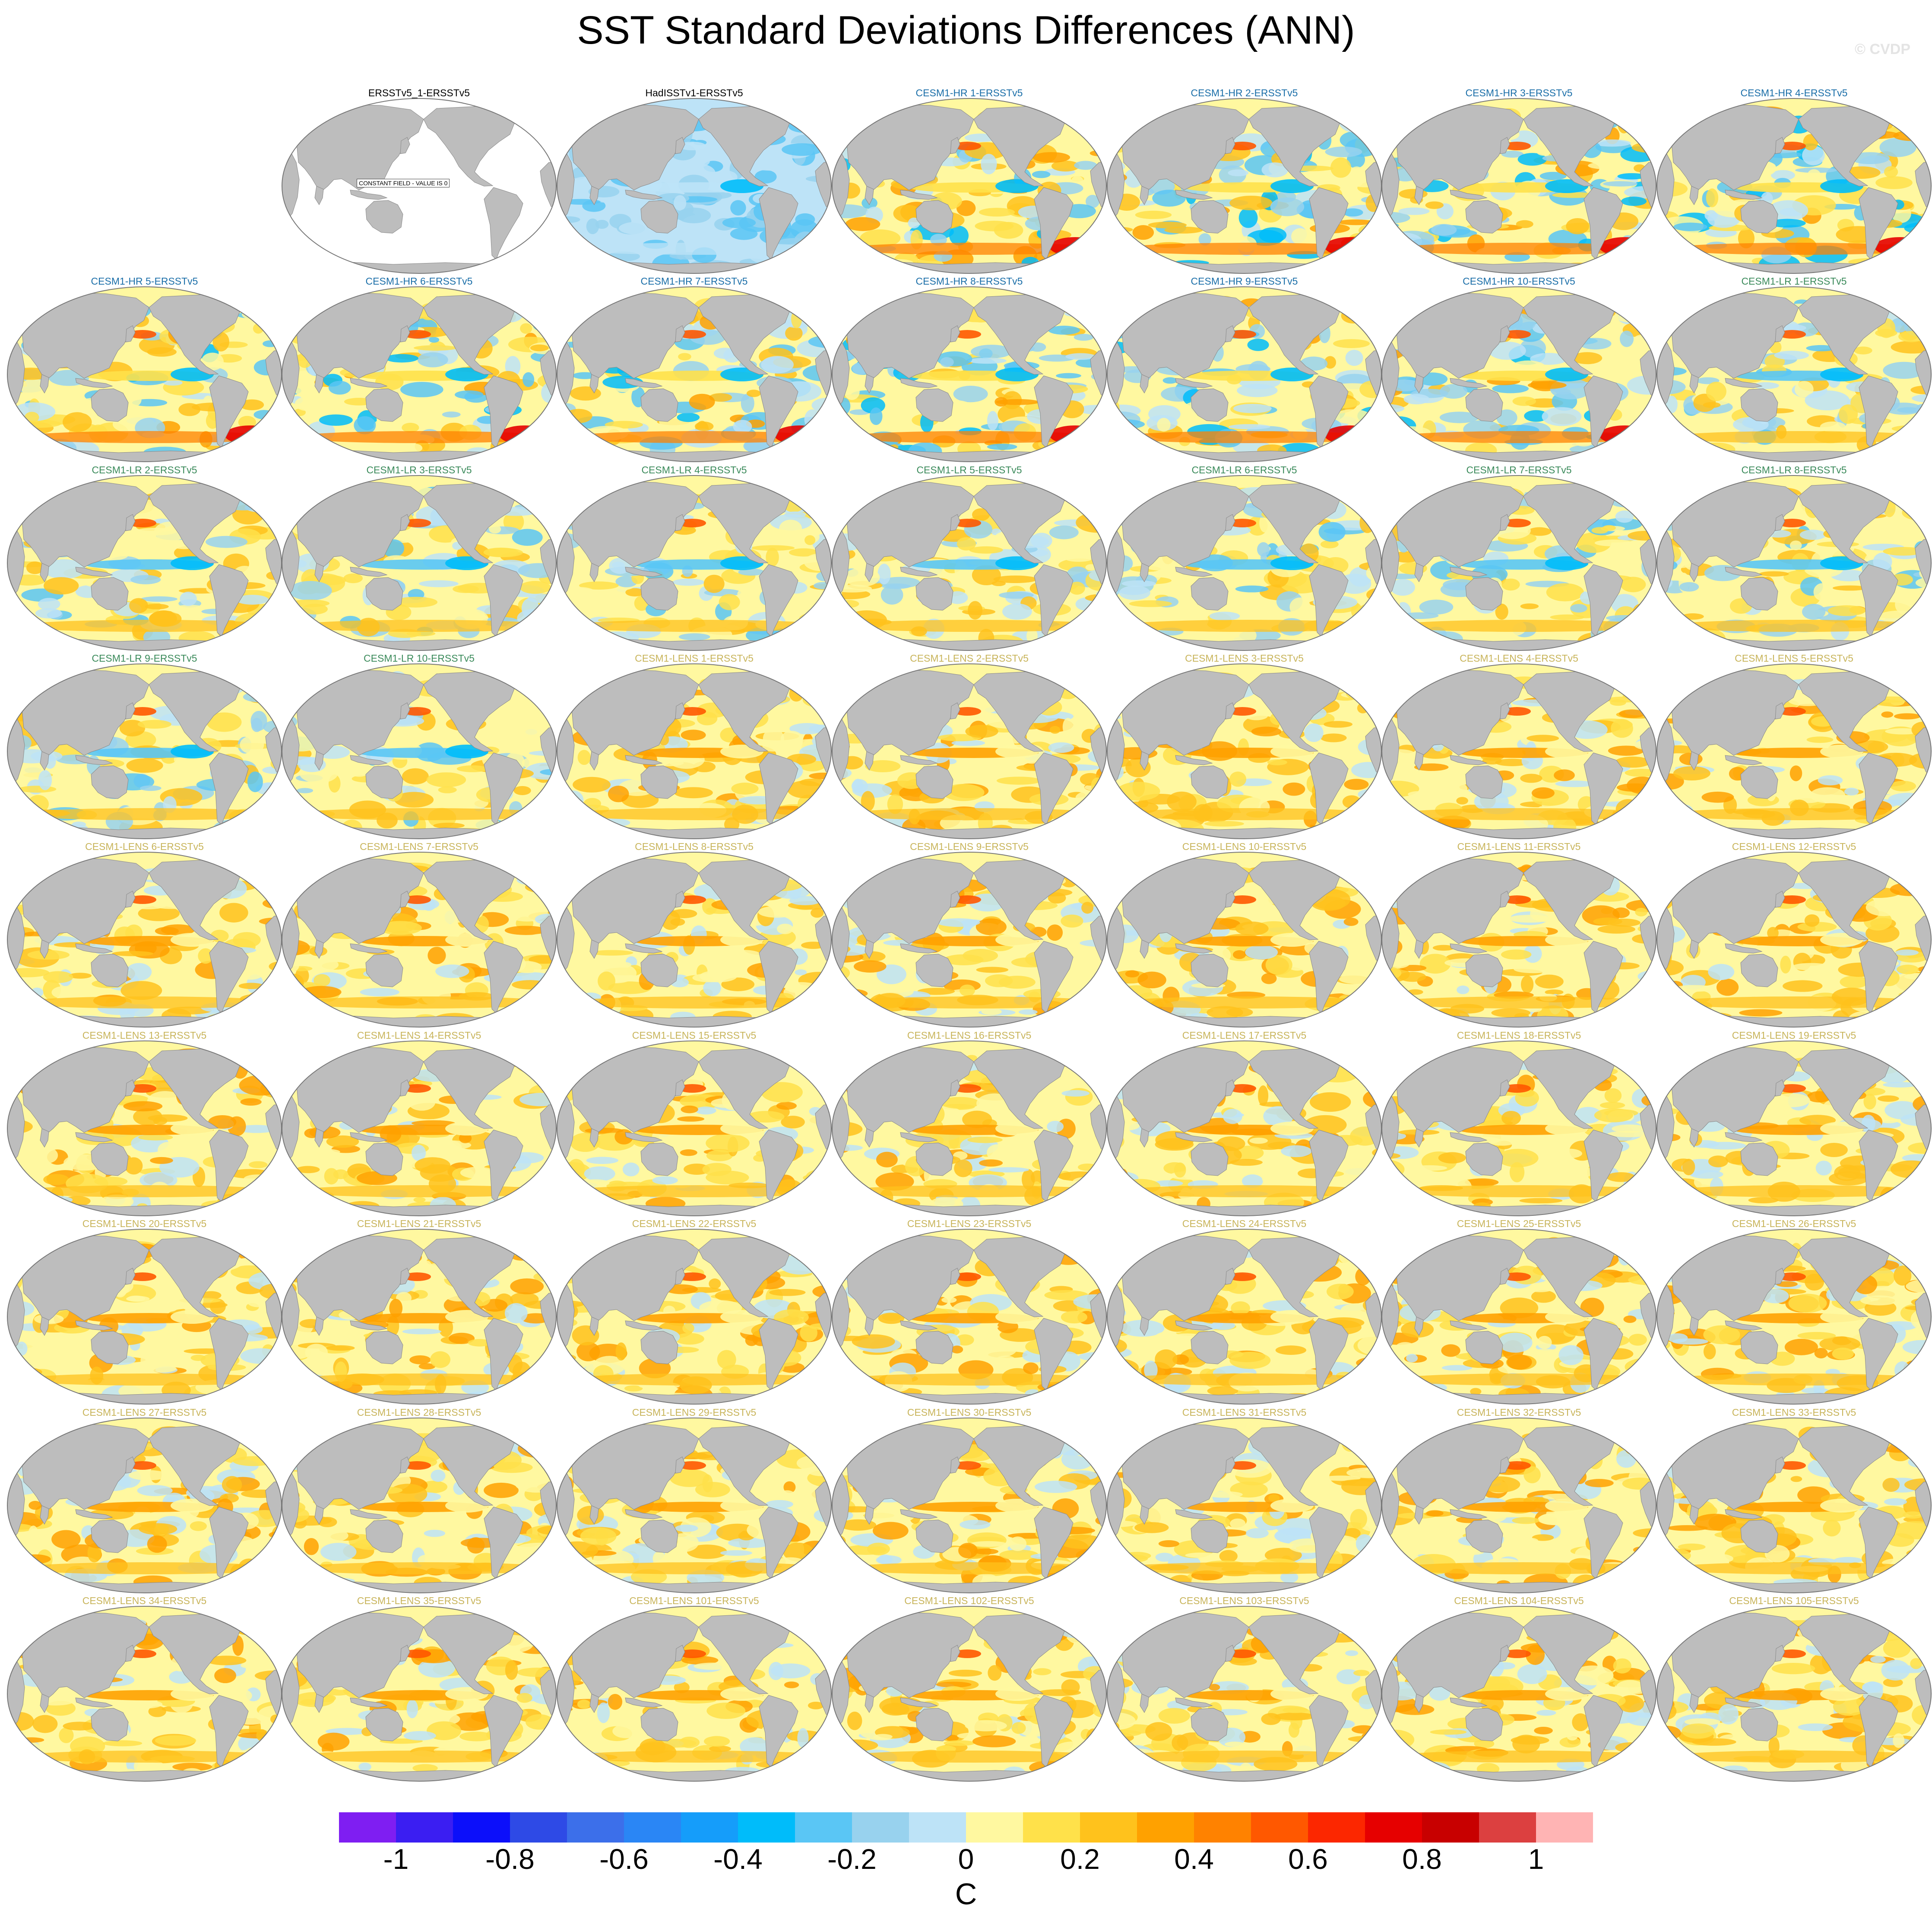 The image size is (1932, 1922). Describe the element at coordinates (969, 745) in the screenshot. I see `map-panel: CESM1-LENS 2-ERSSTv5` at that location.